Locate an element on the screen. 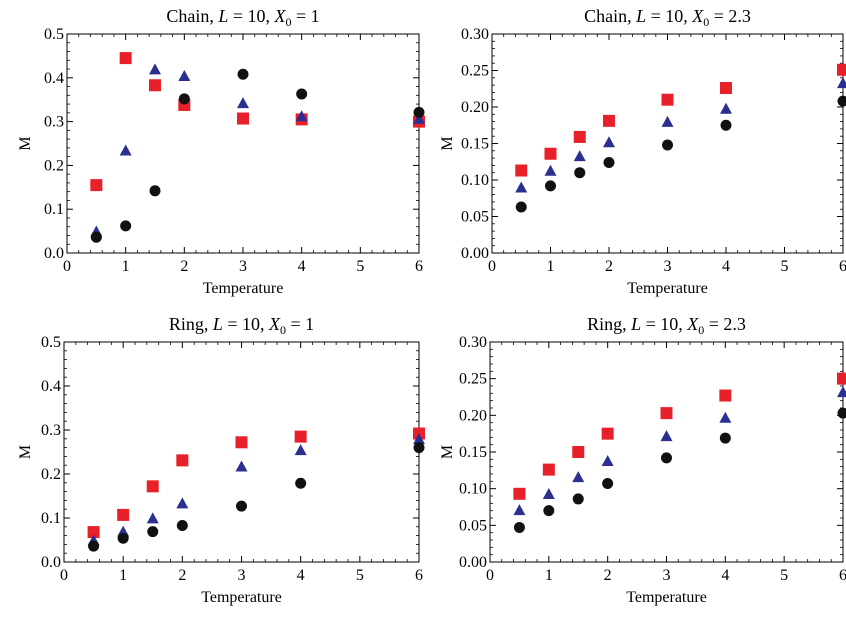 The image size is (846, 621). x-tick-label: 3 is located at coordinates (243, 266).